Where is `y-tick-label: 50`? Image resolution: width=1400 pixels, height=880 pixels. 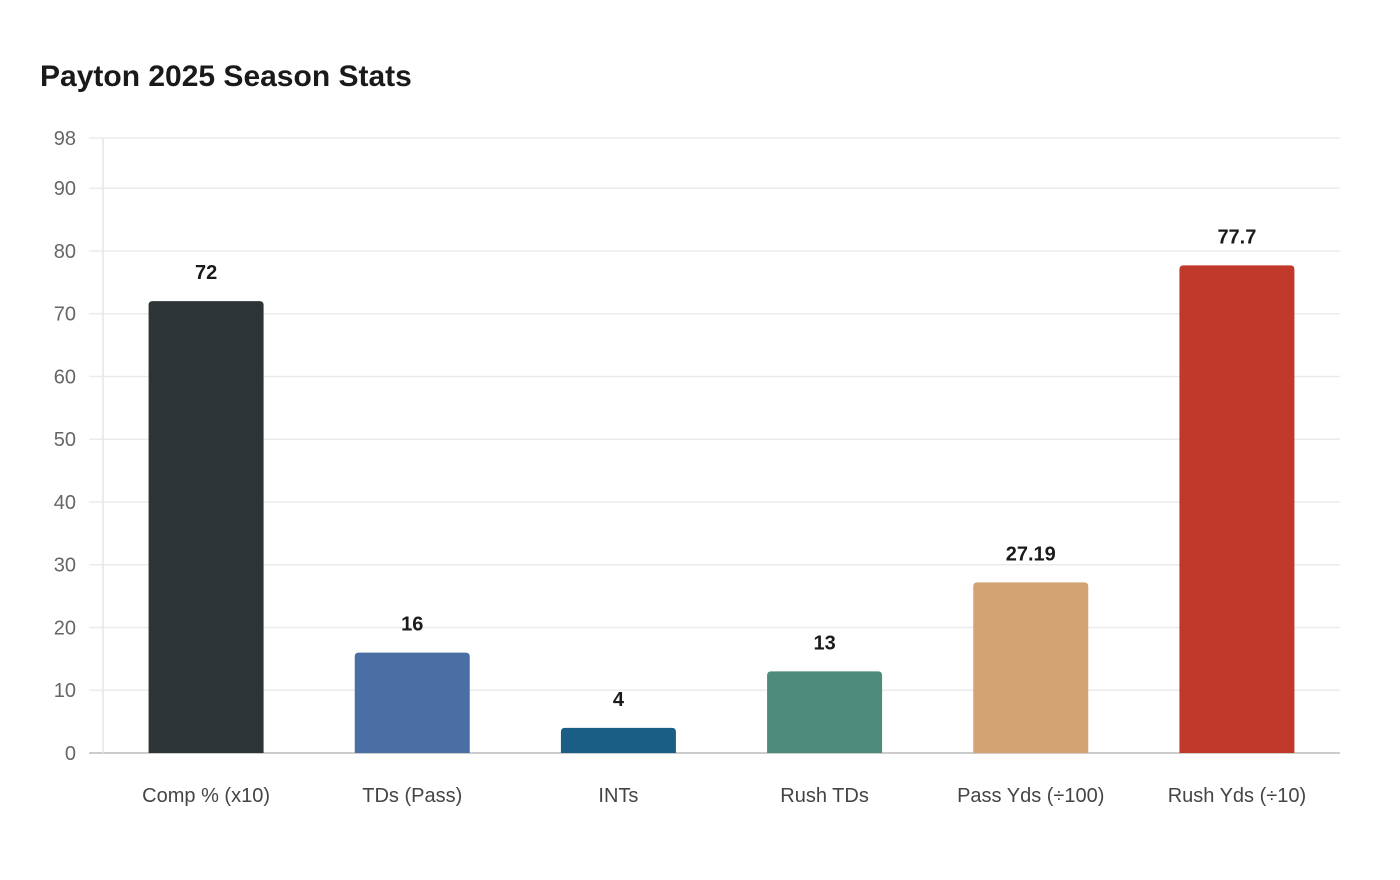 y-tick-label: 50 is located at coordinates (65, 440).